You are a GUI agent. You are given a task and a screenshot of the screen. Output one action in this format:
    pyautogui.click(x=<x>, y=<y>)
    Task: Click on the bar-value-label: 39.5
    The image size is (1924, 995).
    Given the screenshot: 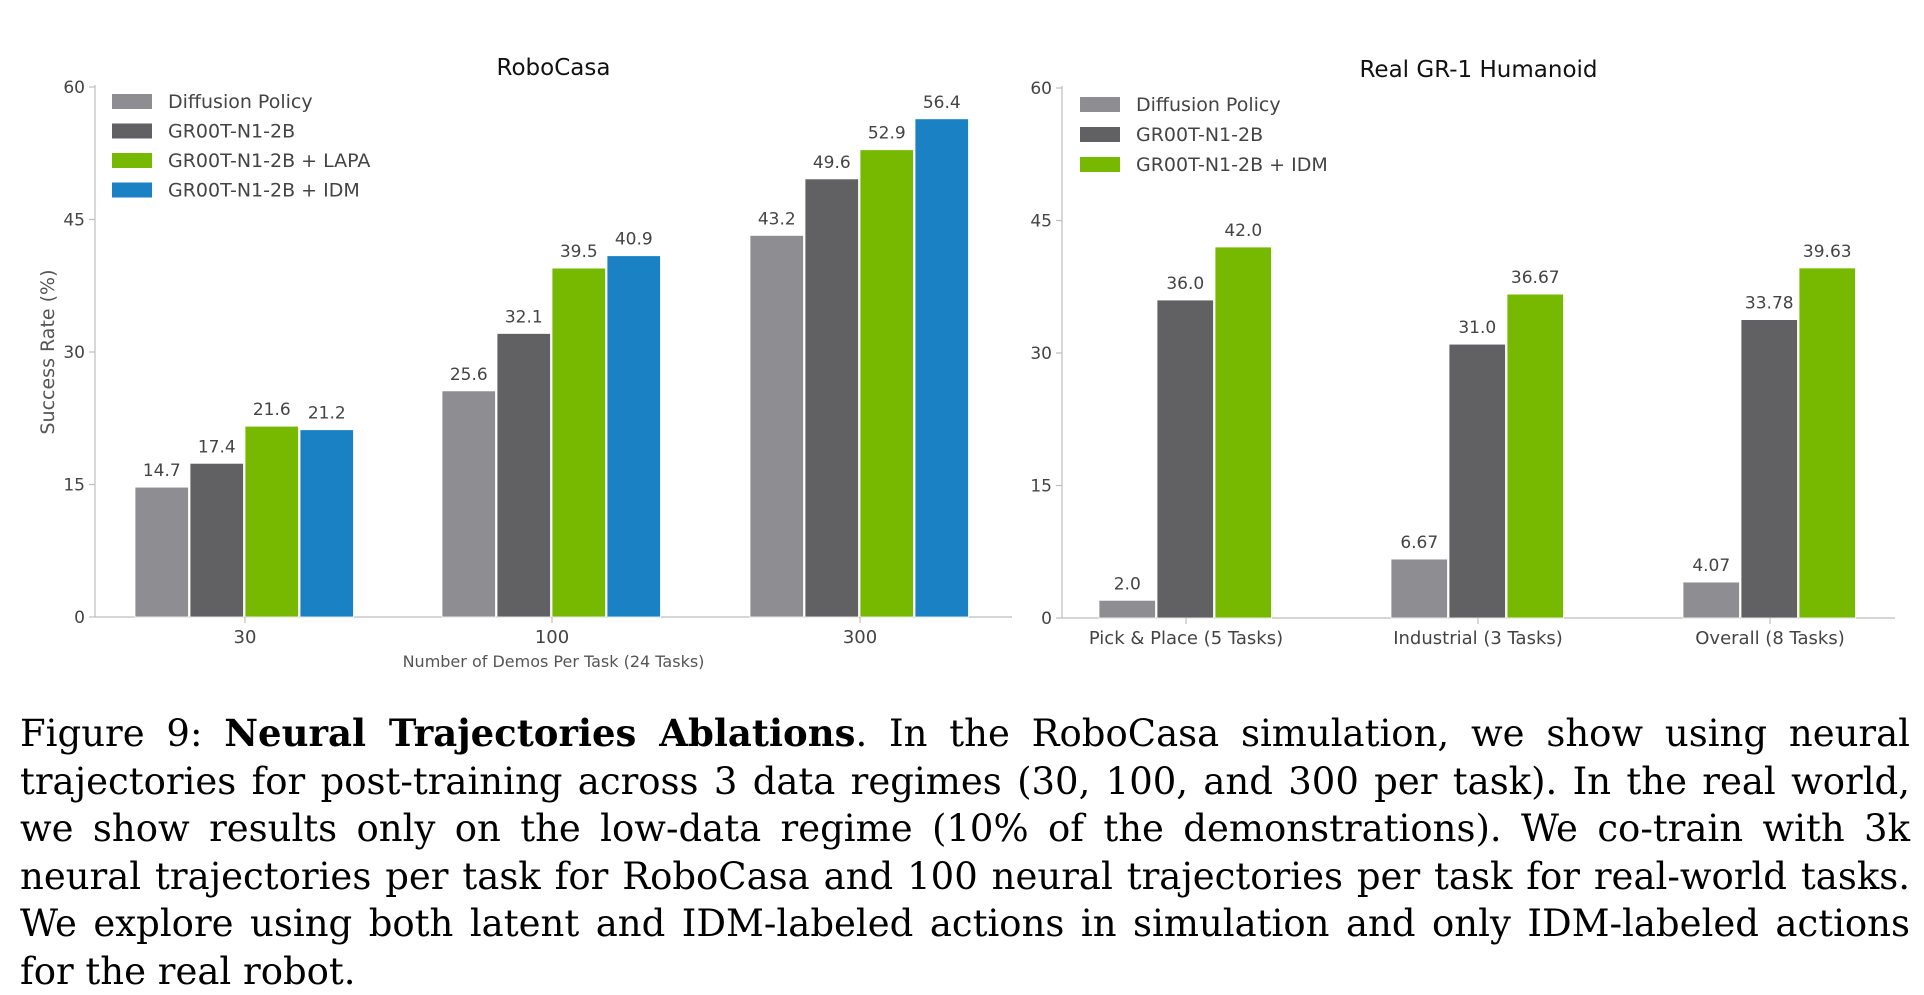 What is the action you would take?
    pyautogui.click(x=579, y=252)
    